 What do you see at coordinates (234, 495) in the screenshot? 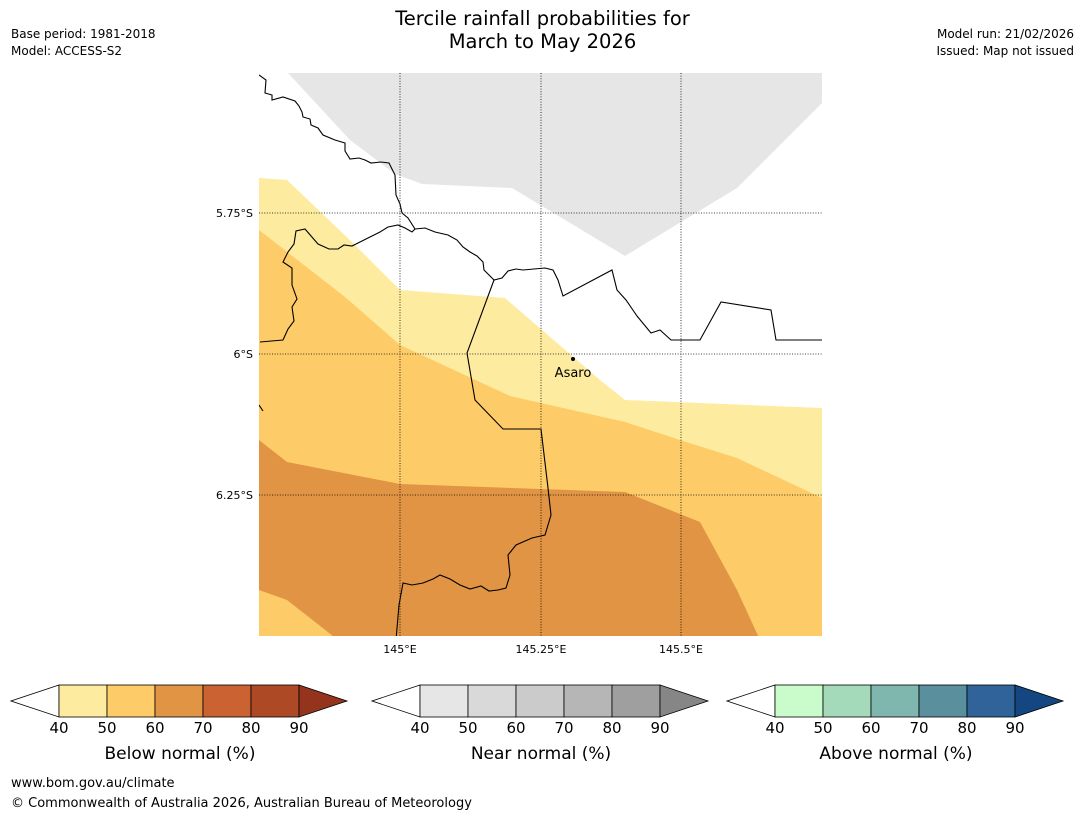
I see `latitude-label-6-25: 6.25°S` at bounding box center [234, 495].